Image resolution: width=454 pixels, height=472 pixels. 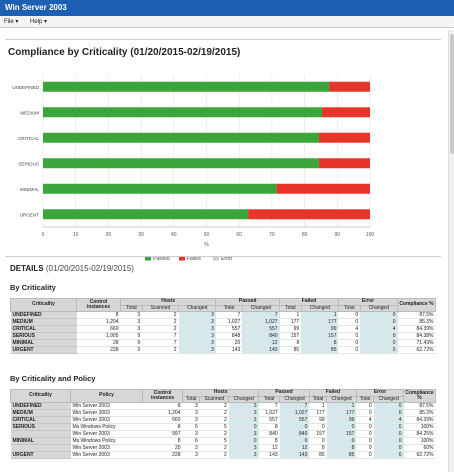 What do you see at coordinates (261, 308) in the screenshot?
I see `col-passed-changed: Changed` at bounding box center [261, 308].